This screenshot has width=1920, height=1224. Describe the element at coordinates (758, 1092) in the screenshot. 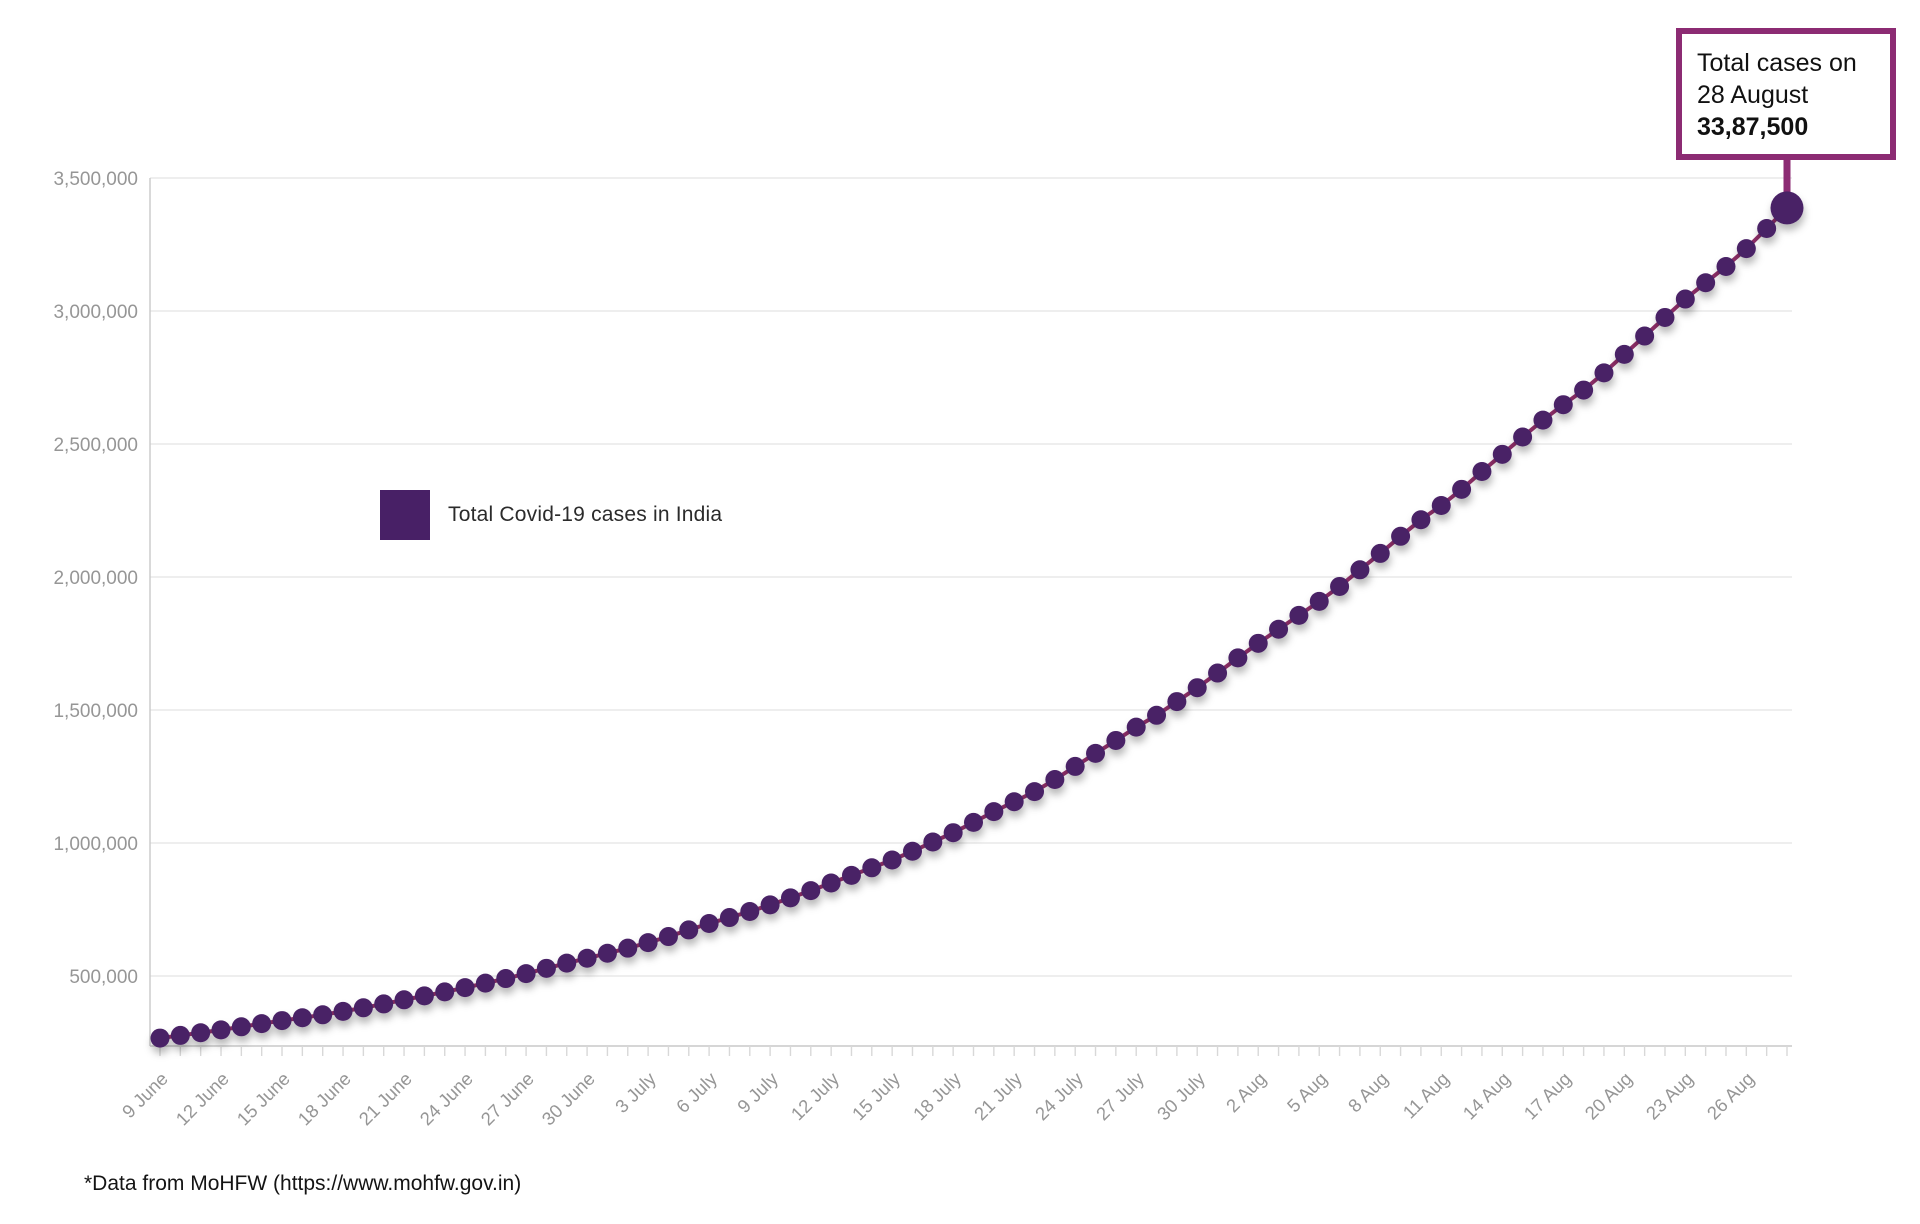

I see `x-axis-label: 9 July` at that location.